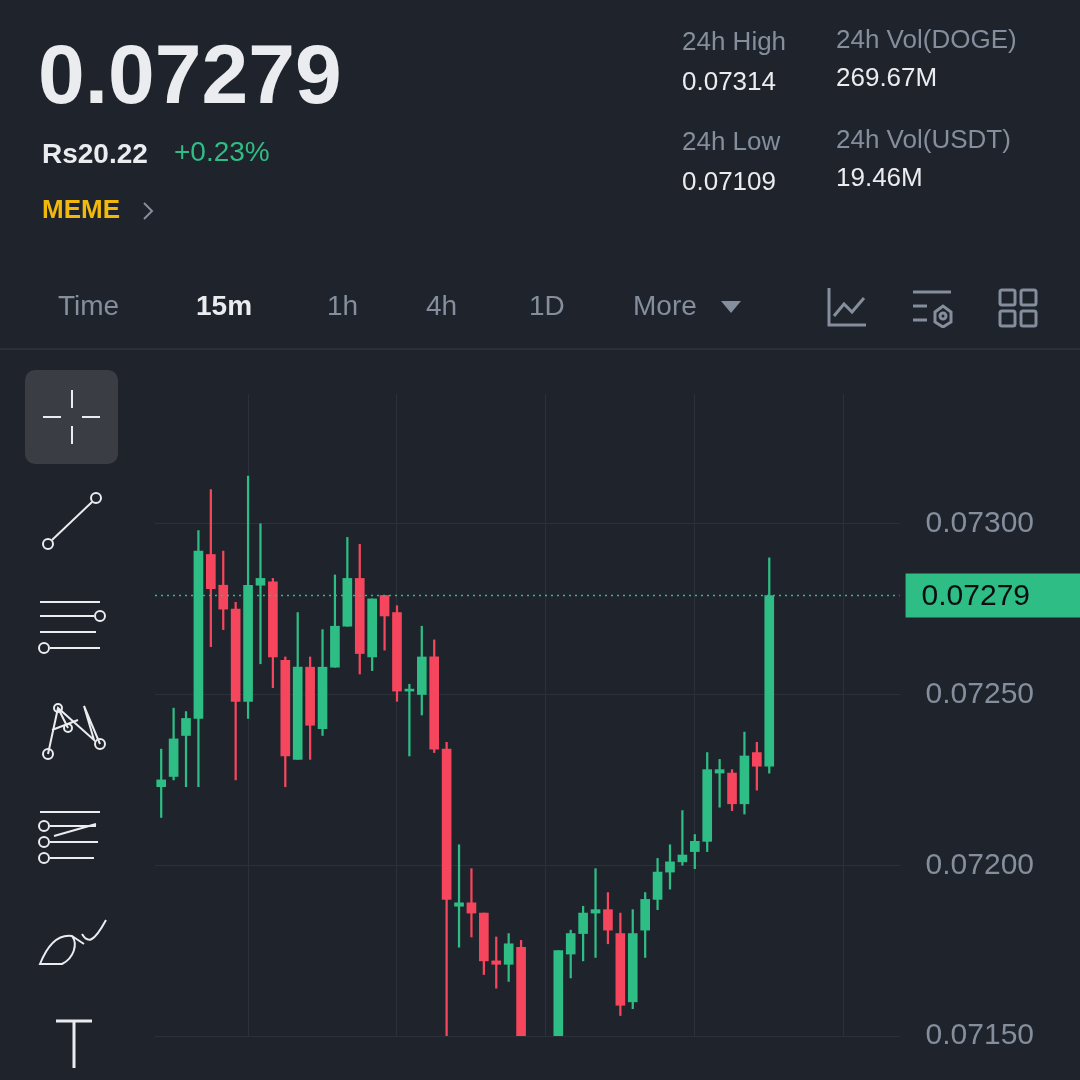 The width and height of the screenshot is (1080, 1080). Describe the element at coordinates (887, 77) in the screenshot. I see `text: 269.67M` at that location.